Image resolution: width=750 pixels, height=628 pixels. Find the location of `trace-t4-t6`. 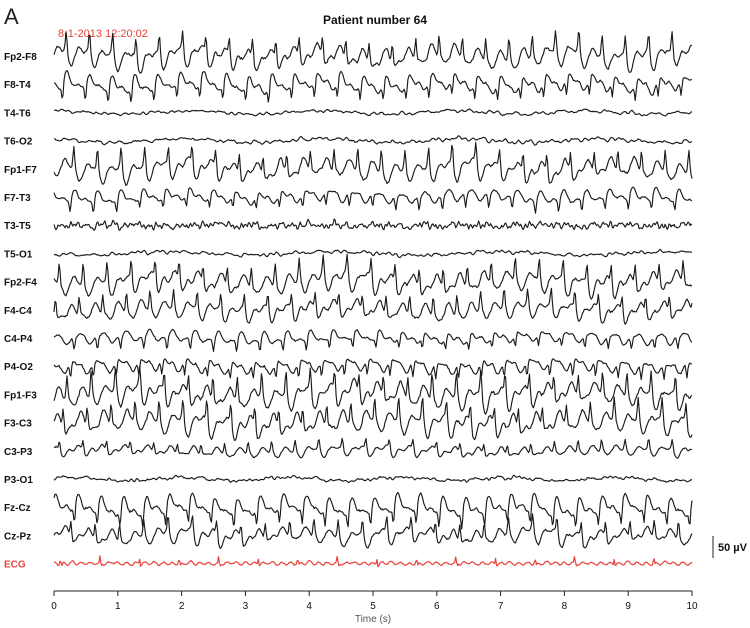

trace-t4-t6 is located at coordinates (373, 112).